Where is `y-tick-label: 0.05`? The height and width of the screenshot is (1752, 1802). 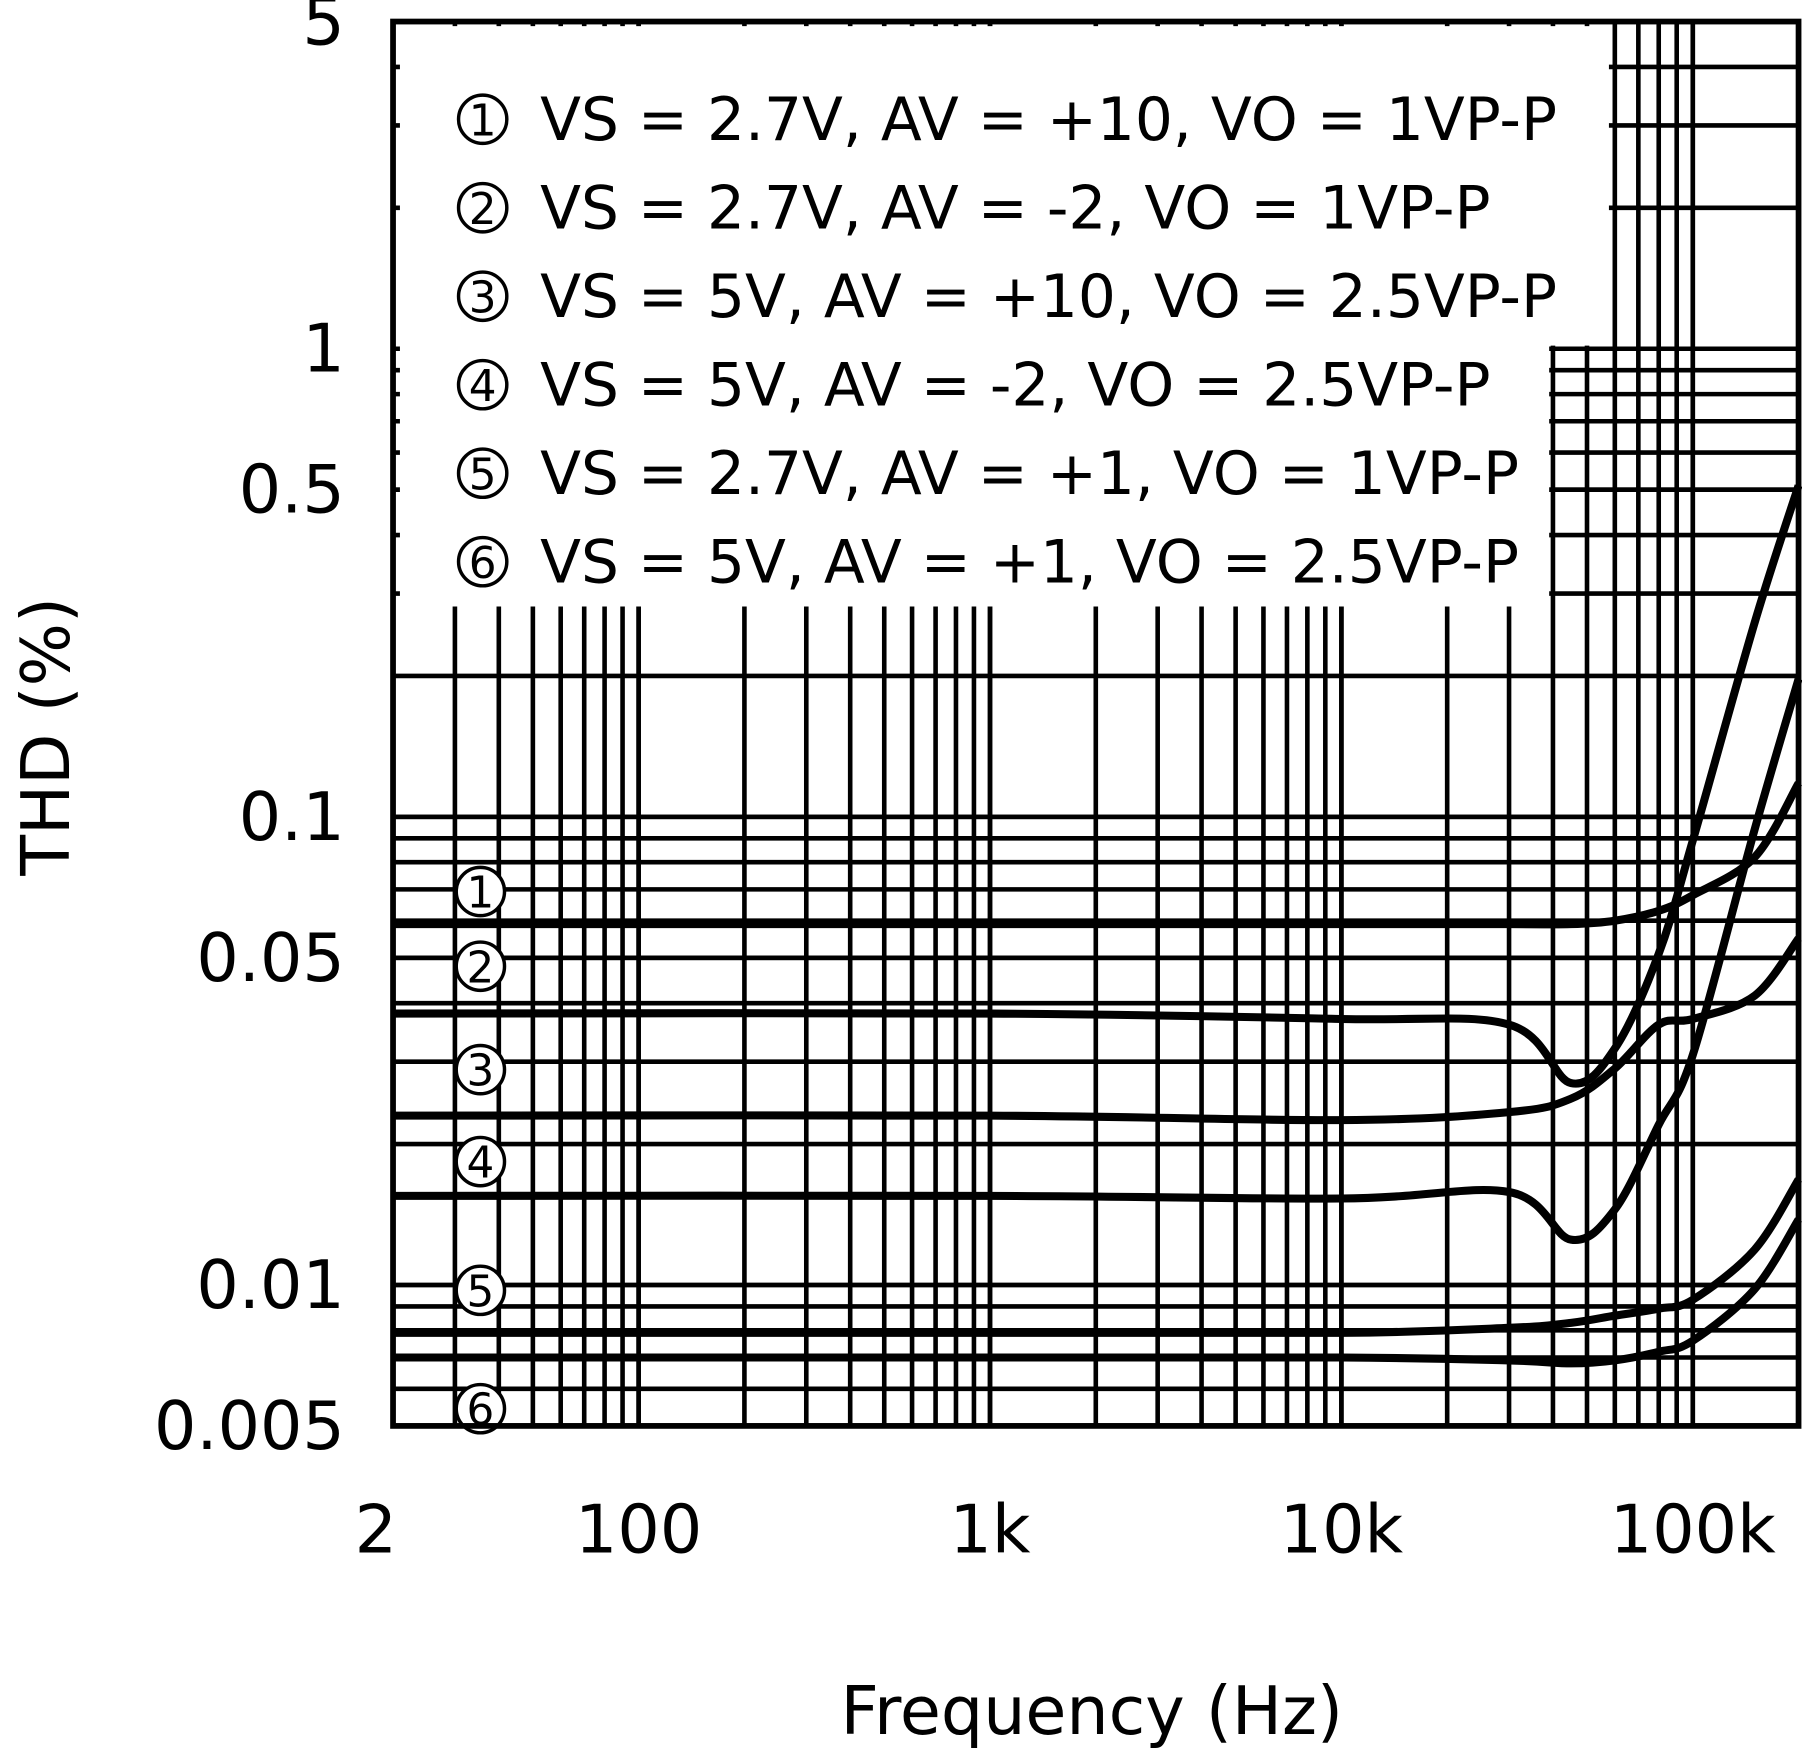
y-tick-label: 0.05 is located at coordinates (270, 958).